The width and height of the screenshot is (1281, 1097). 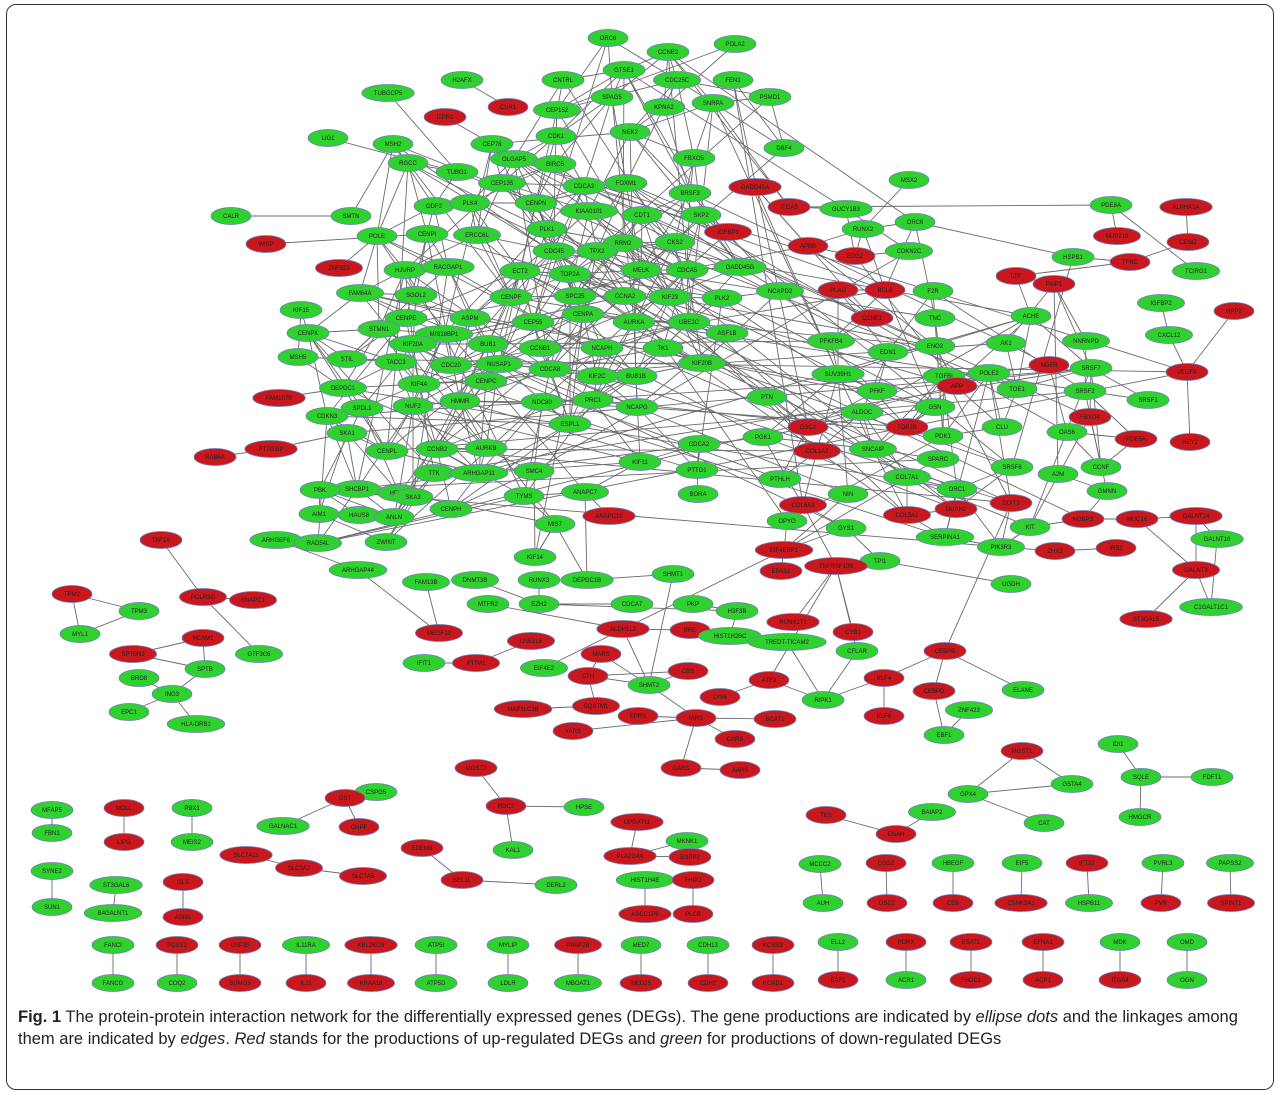 I want to click on gene-node: MDK, so click(x=1120, y=942).